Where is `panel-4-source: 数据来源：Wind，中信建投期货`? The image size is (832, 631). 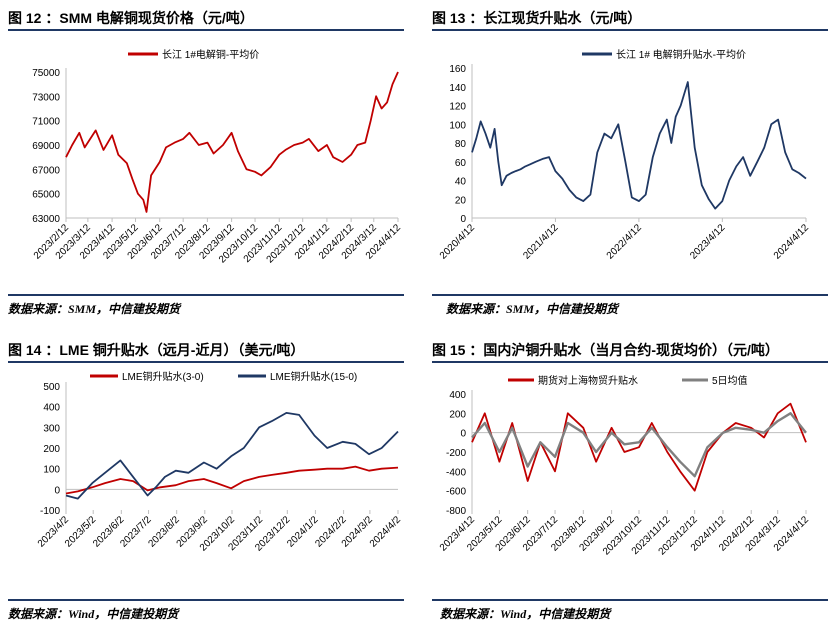 panel-4-source: 数据来源：Wind，中信建投期货 is located at coordinates (525, 614).